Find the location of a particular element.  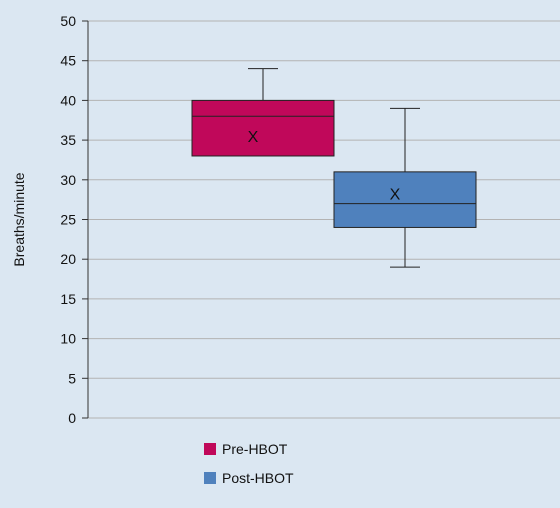

y-axis-title: Breaths/minute is located at coordinates (19, 219).